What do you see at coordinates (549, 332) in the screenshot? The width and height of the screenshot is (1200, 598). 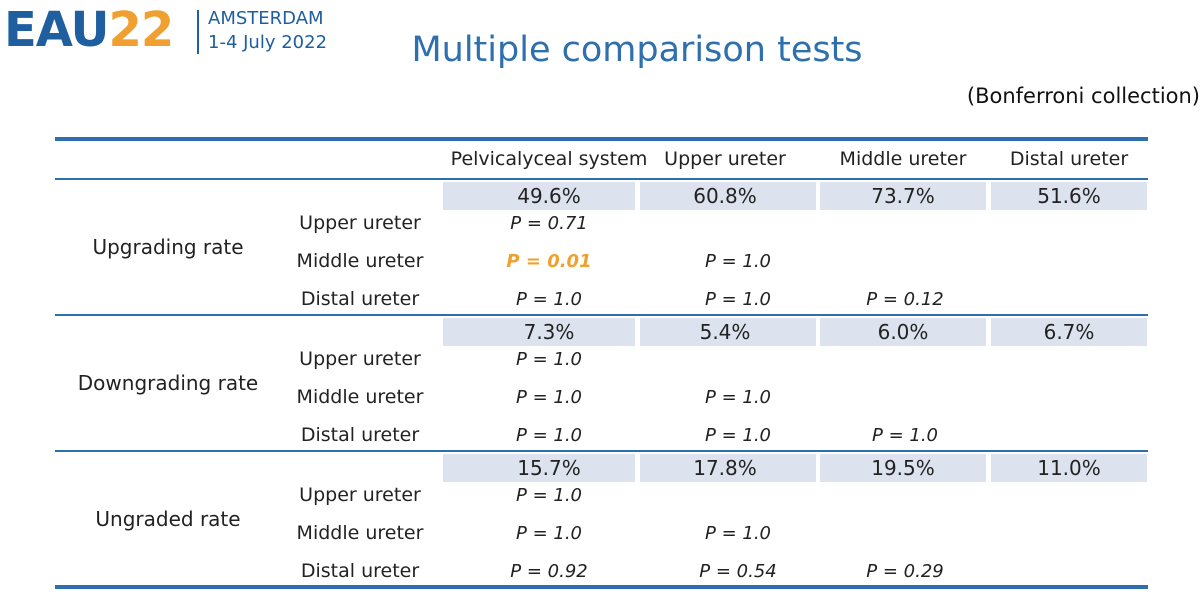 I see `rate-value: 7.3%` at bounding box center [549, 332].